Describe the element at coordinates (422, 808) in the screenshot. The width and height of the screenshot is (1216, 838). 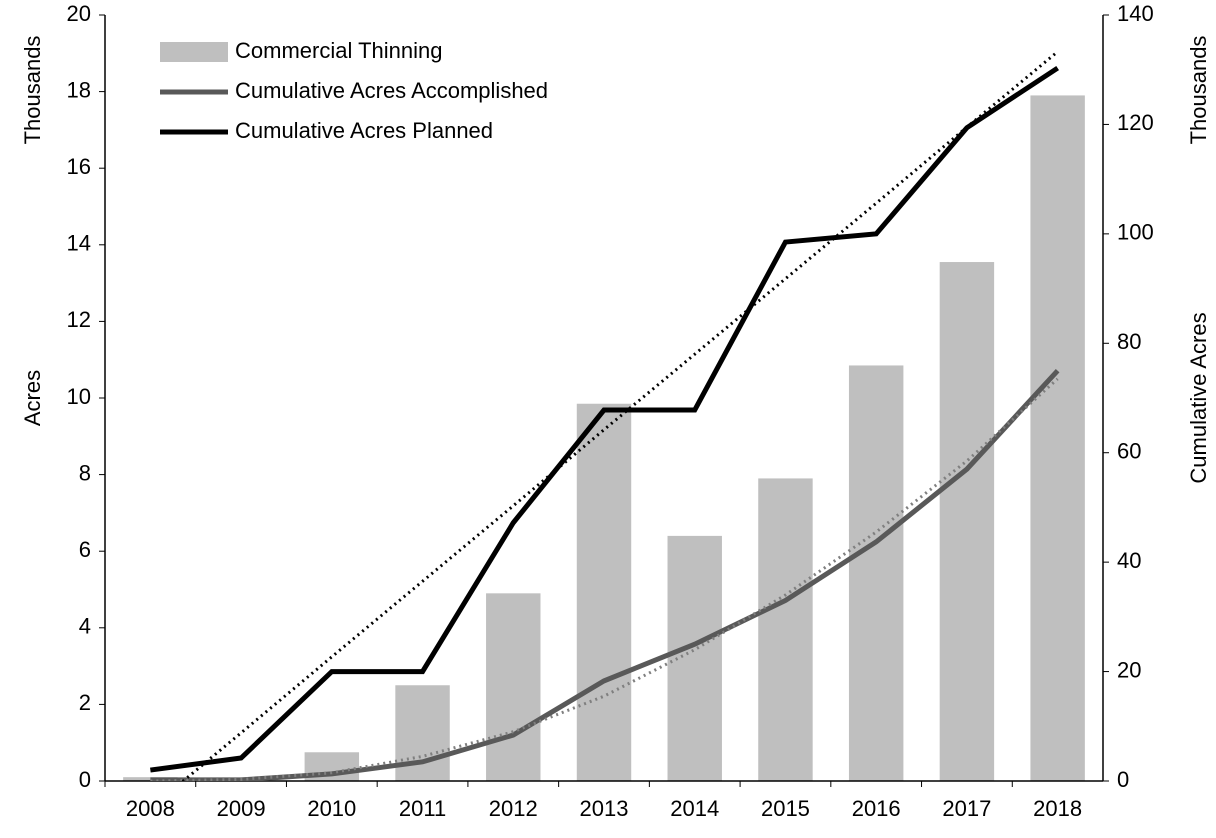
I see `x-tick-label: 2011` at that location.